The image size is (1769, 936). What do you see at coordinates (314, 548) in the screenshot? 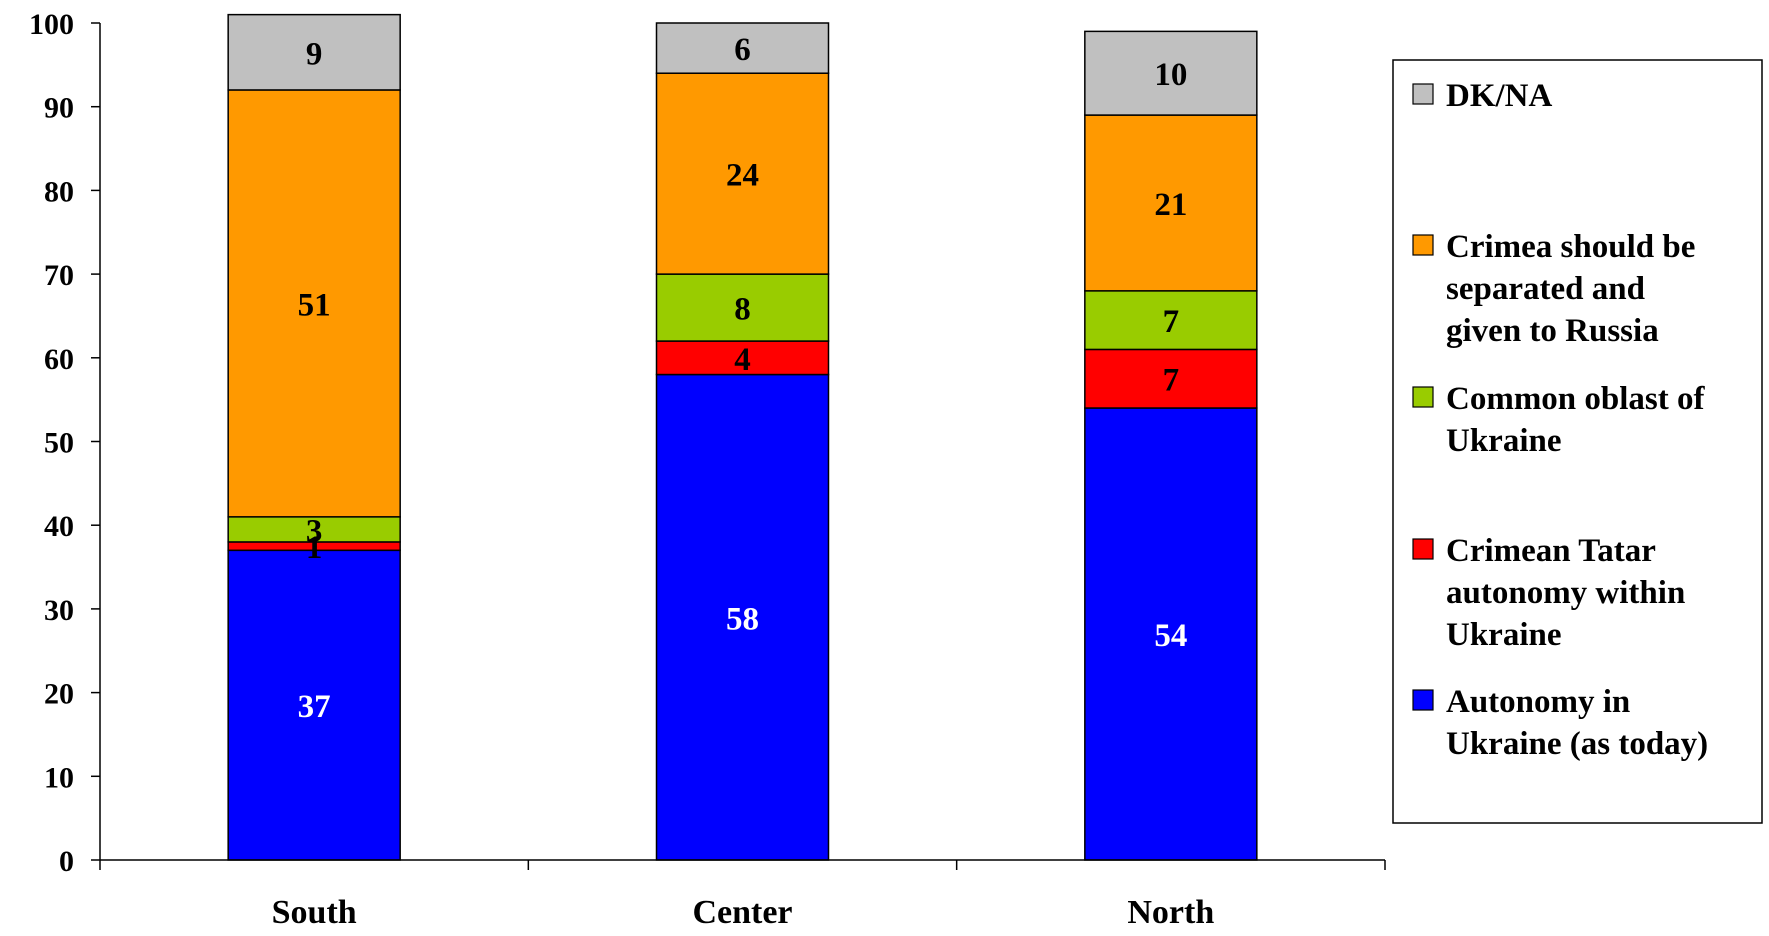
I see `data-label: 1` at bounding box center [314, 548].